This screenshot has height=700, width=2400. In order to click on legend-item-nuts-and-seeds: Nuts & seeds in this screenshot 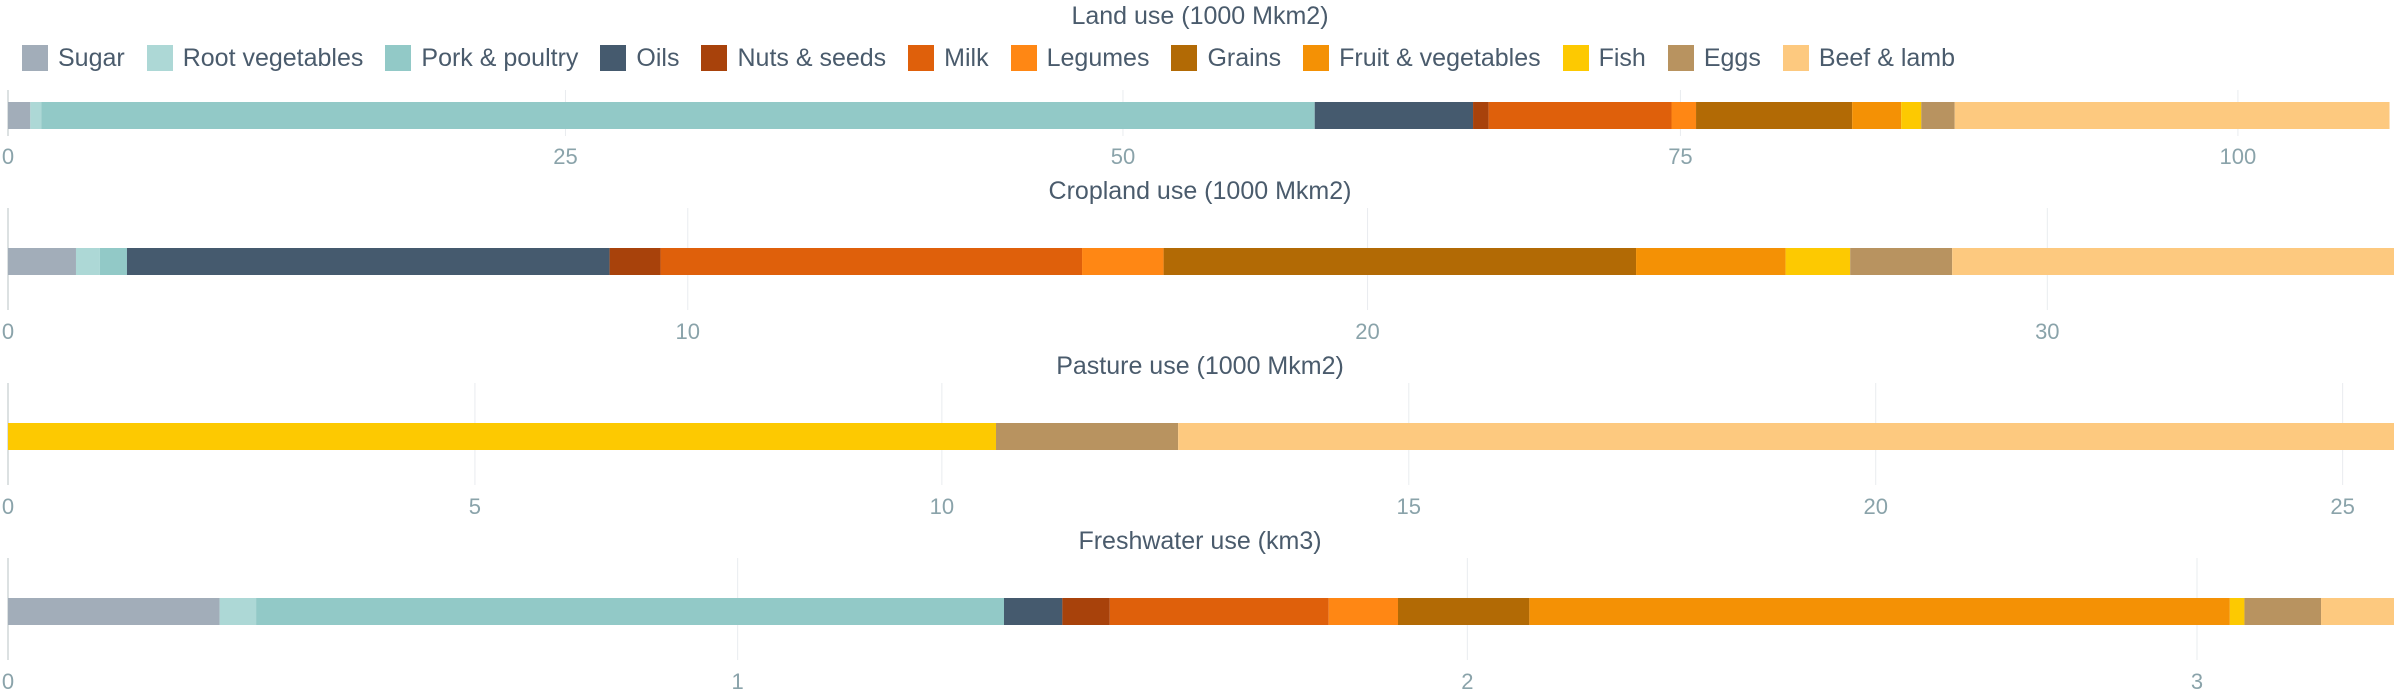, I will do `click(793, 58)`.